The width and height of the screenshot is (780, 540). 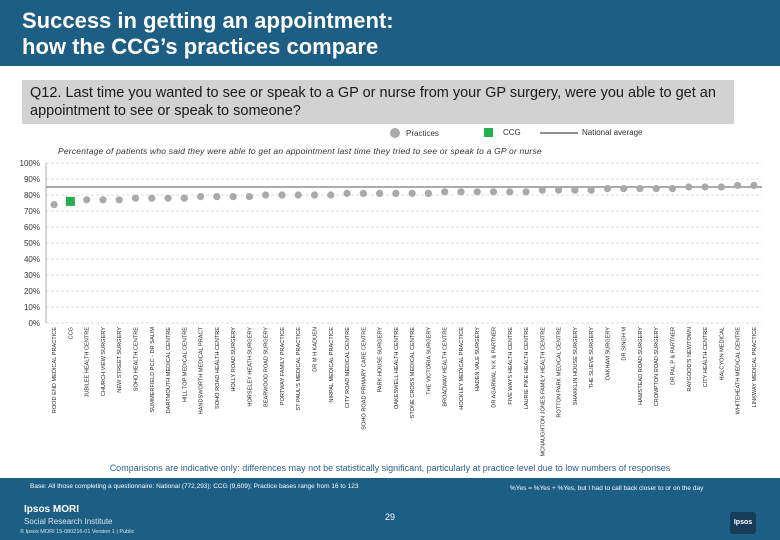 I want to click on legend-national: National average, so click(x=591, y=132).